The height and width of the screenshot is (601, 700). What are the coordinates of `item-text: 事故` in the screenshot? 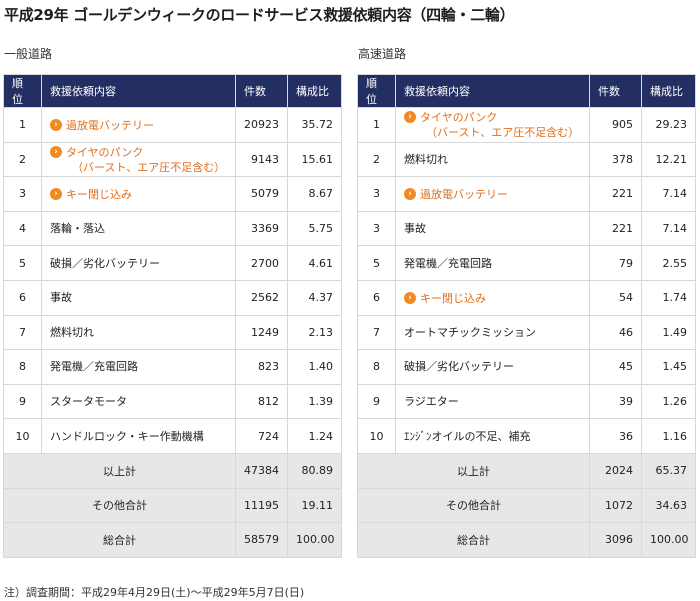 It's located at (61, 297).